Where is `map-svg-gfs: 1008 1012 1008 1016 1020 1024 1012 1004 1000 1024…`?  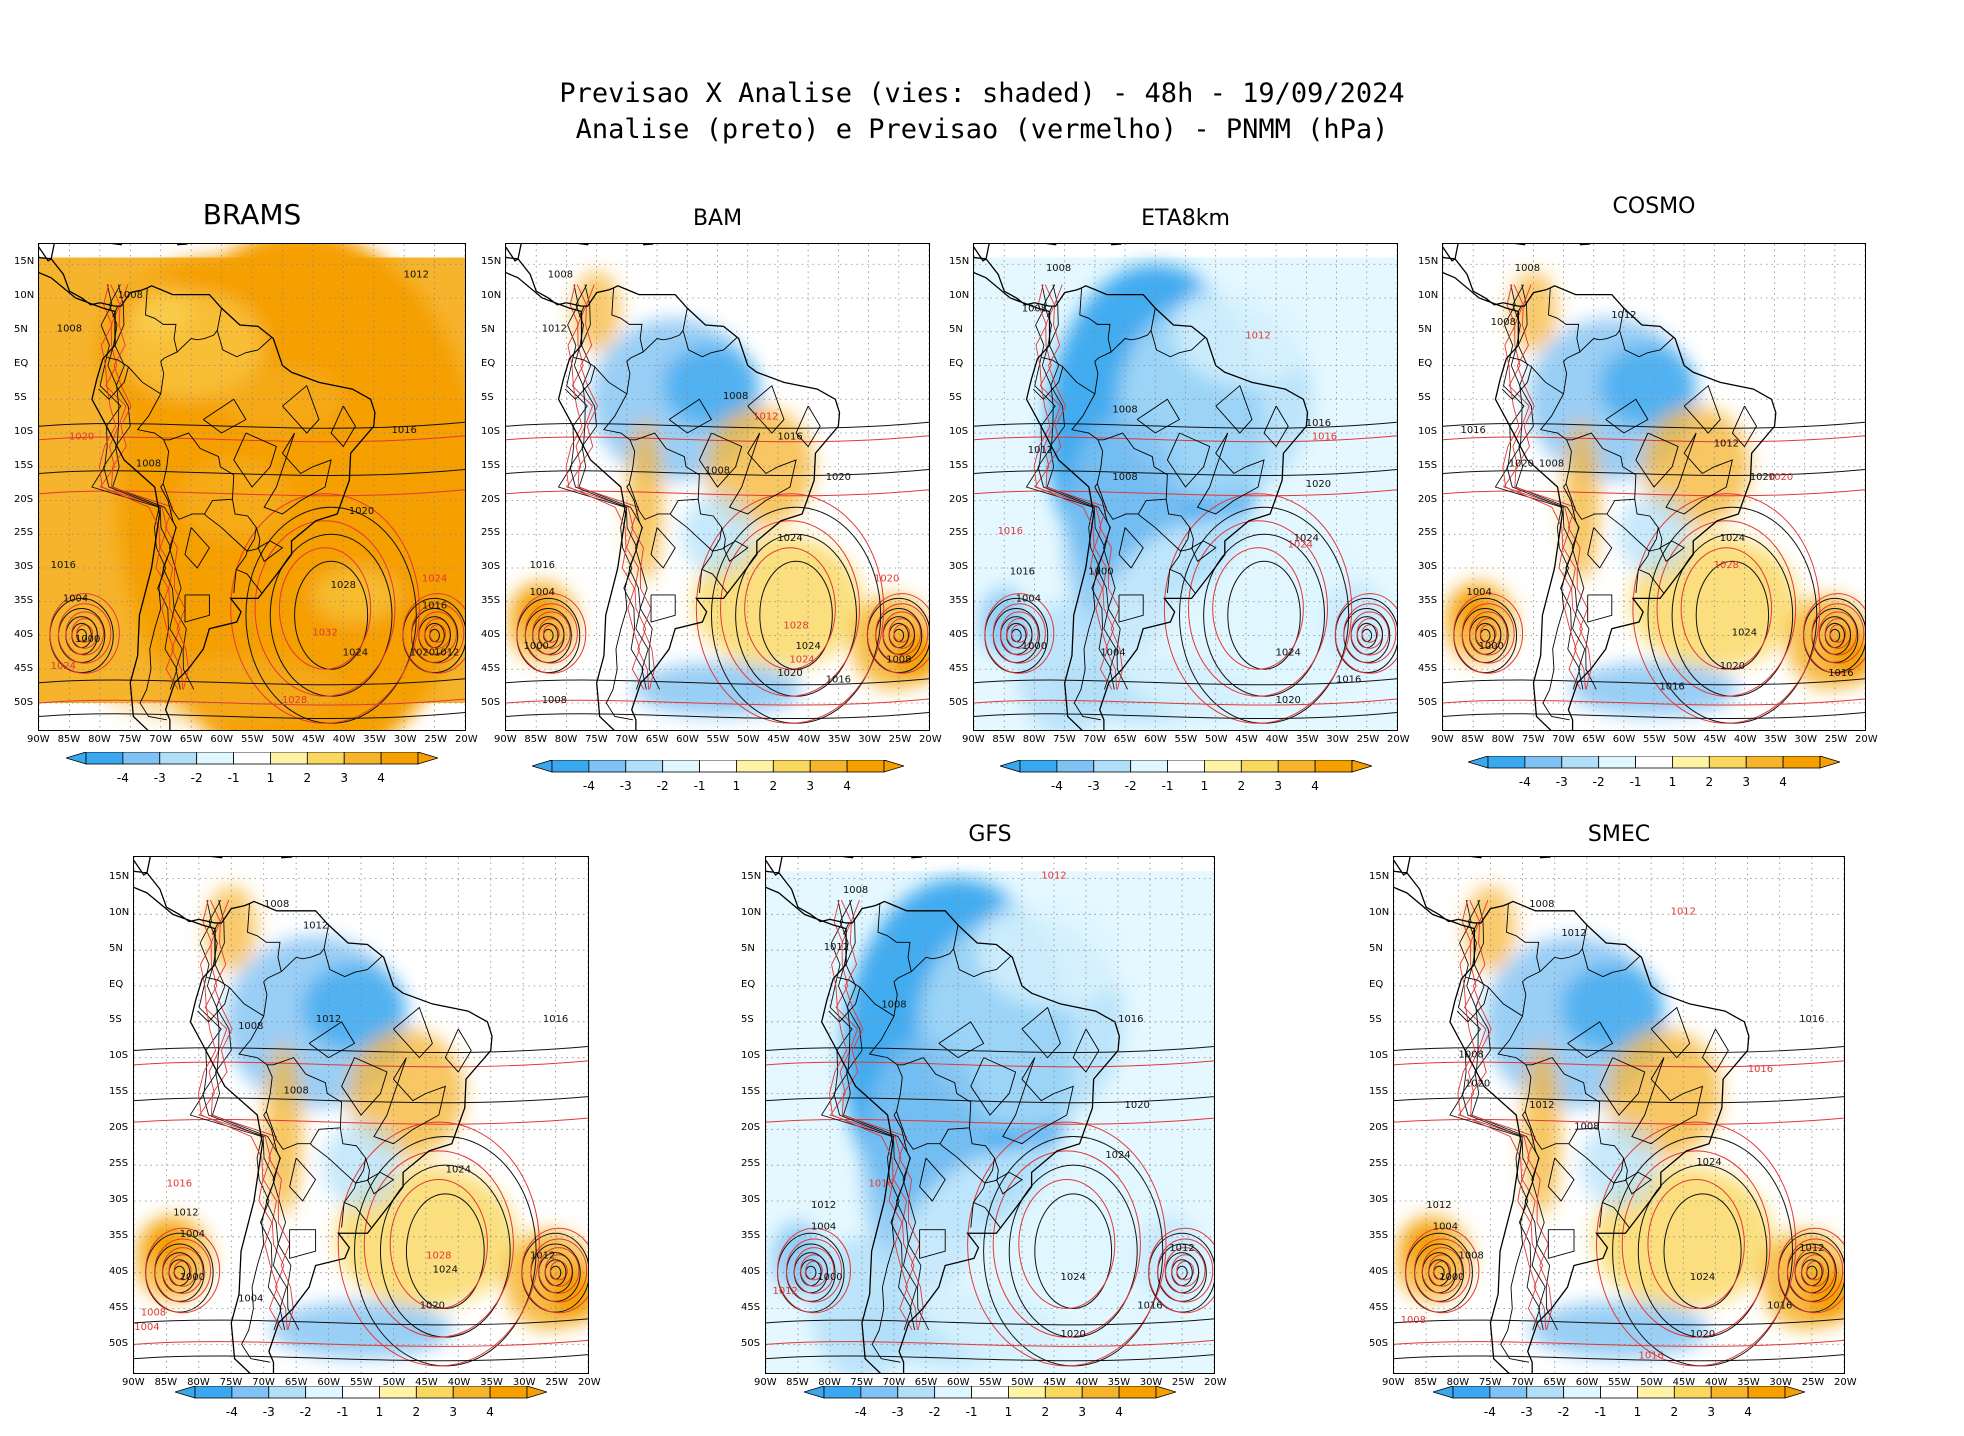
map-svg-gfs: 1008 1012 1008 1016 1020 1024 1012 1004 1000 1024… is located at coordinates (990, 1115).